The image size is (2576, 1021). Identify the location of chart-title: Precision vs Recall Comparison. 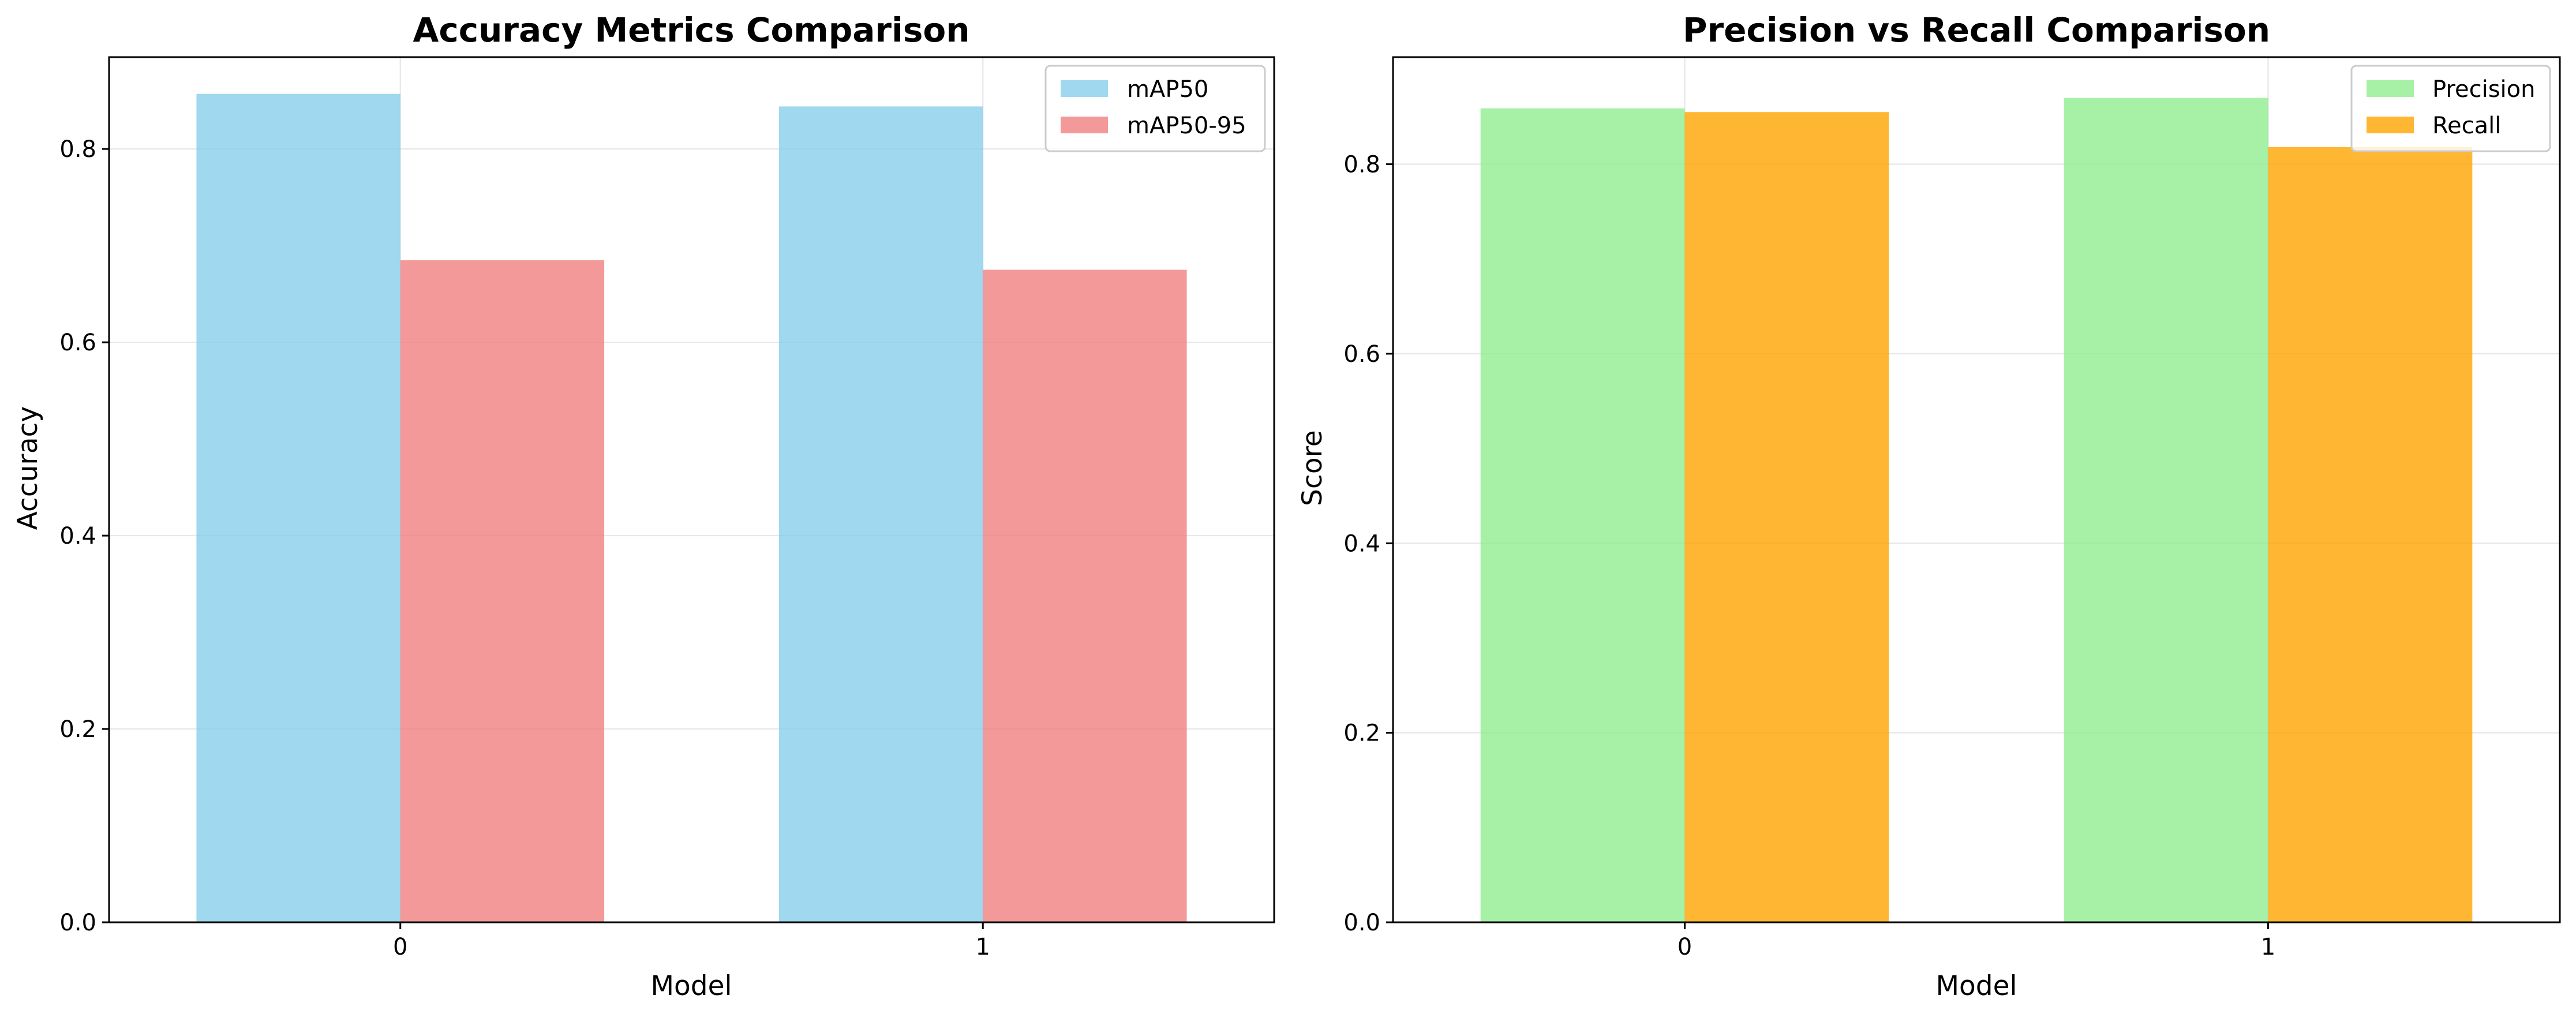
(1977, 30).